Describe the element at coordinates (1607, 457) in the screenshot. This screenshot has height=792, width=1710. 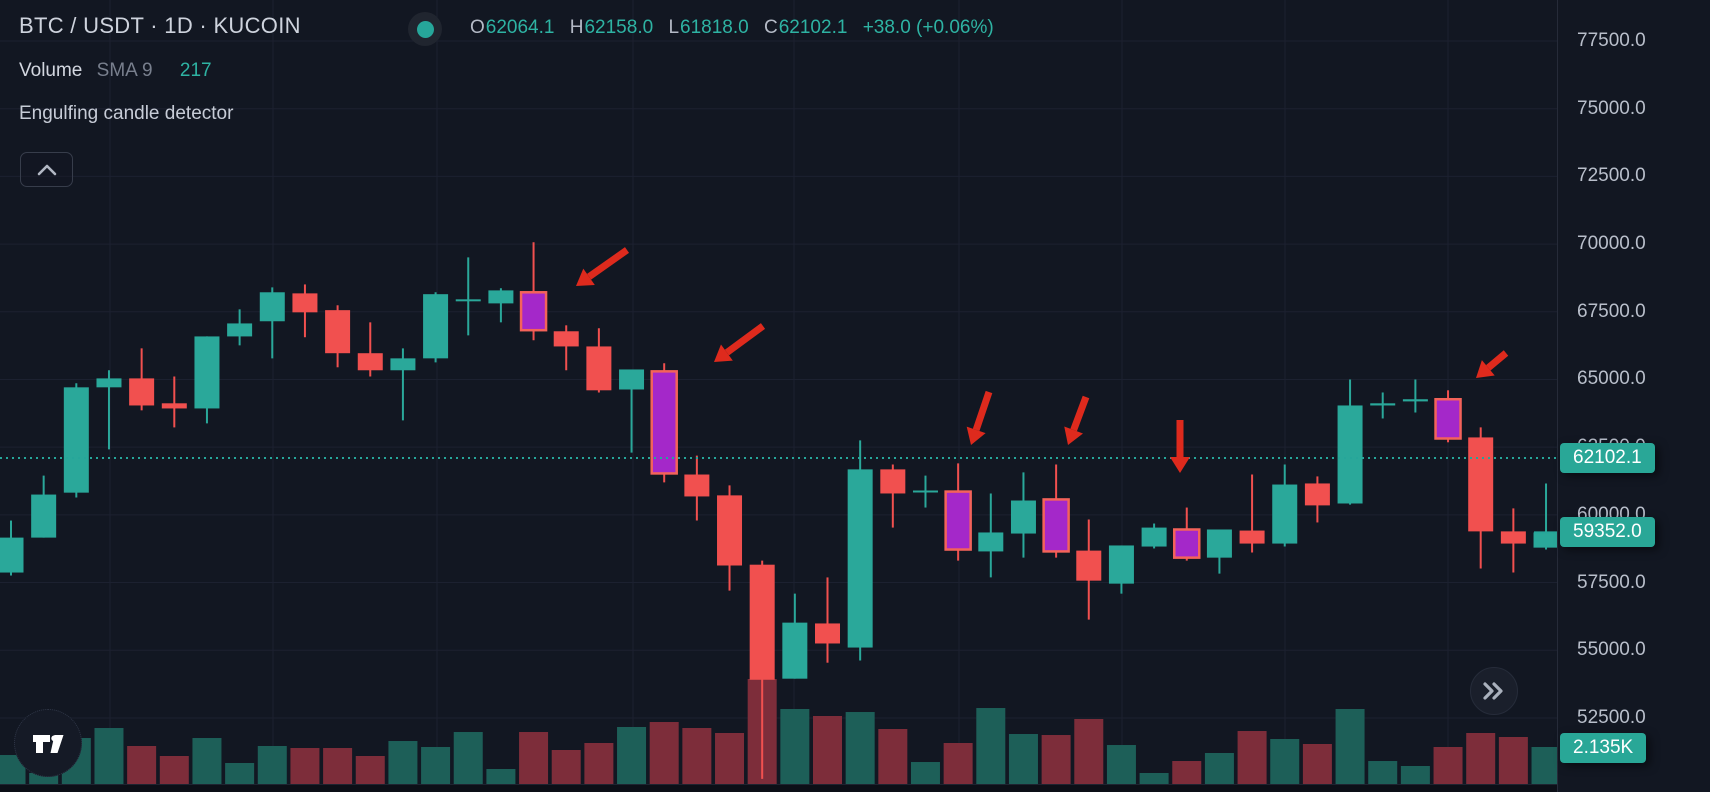
I see `last-price-badge: 62102.1` at that location.